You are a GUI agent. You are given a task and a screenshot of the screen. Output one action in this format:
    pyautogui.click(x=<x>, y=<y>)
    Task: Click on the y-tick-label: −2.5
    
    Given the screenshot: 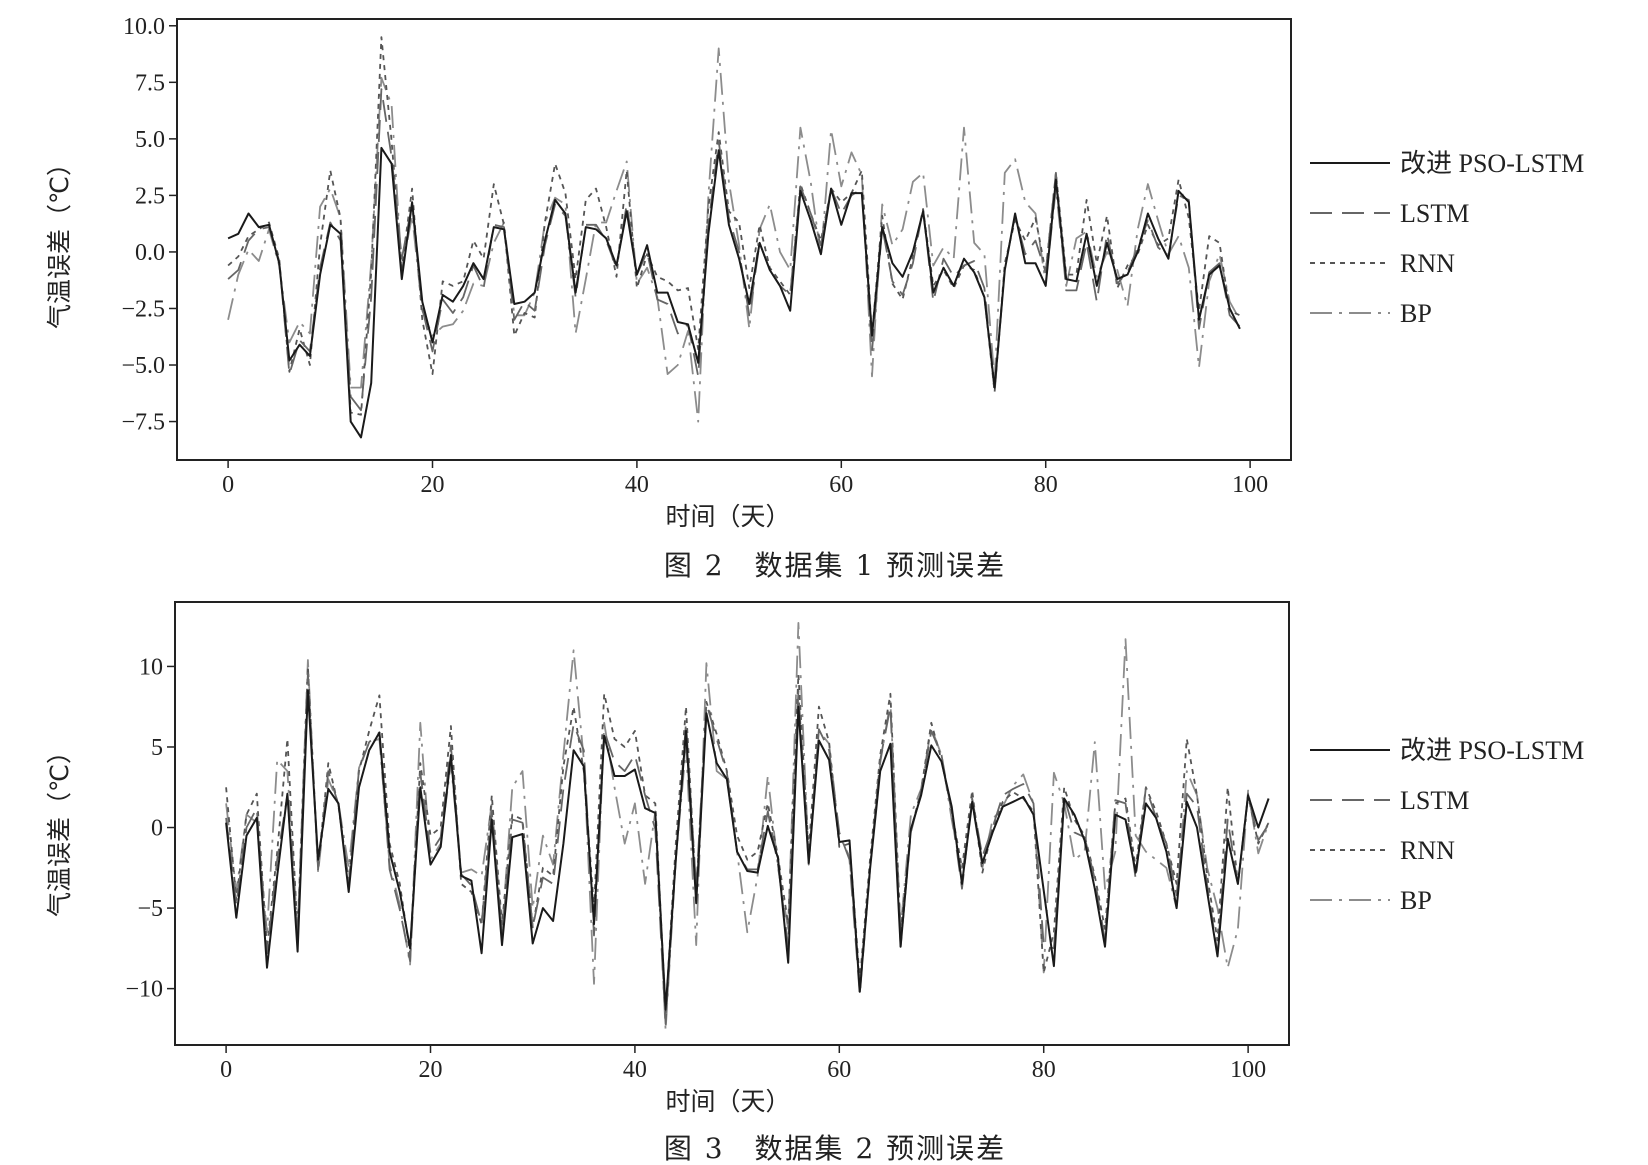 What is the action you would take?
    pyautogui.click(x=143, y=309)
    